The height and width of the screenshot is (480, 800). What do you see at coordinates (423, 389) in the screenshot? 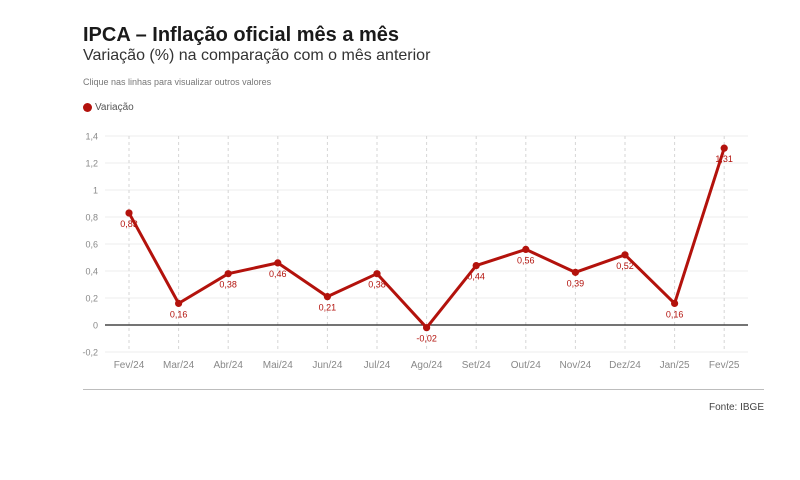
I see `footer-divider` at bounding box center [423, 389].